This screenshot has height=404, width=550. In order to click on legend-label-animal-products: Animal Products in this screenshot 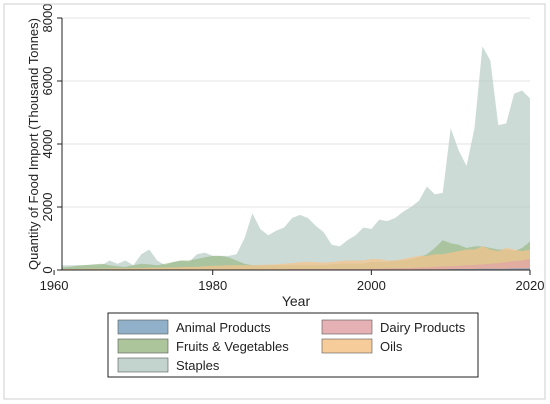, I will do `click(223, 327)`.